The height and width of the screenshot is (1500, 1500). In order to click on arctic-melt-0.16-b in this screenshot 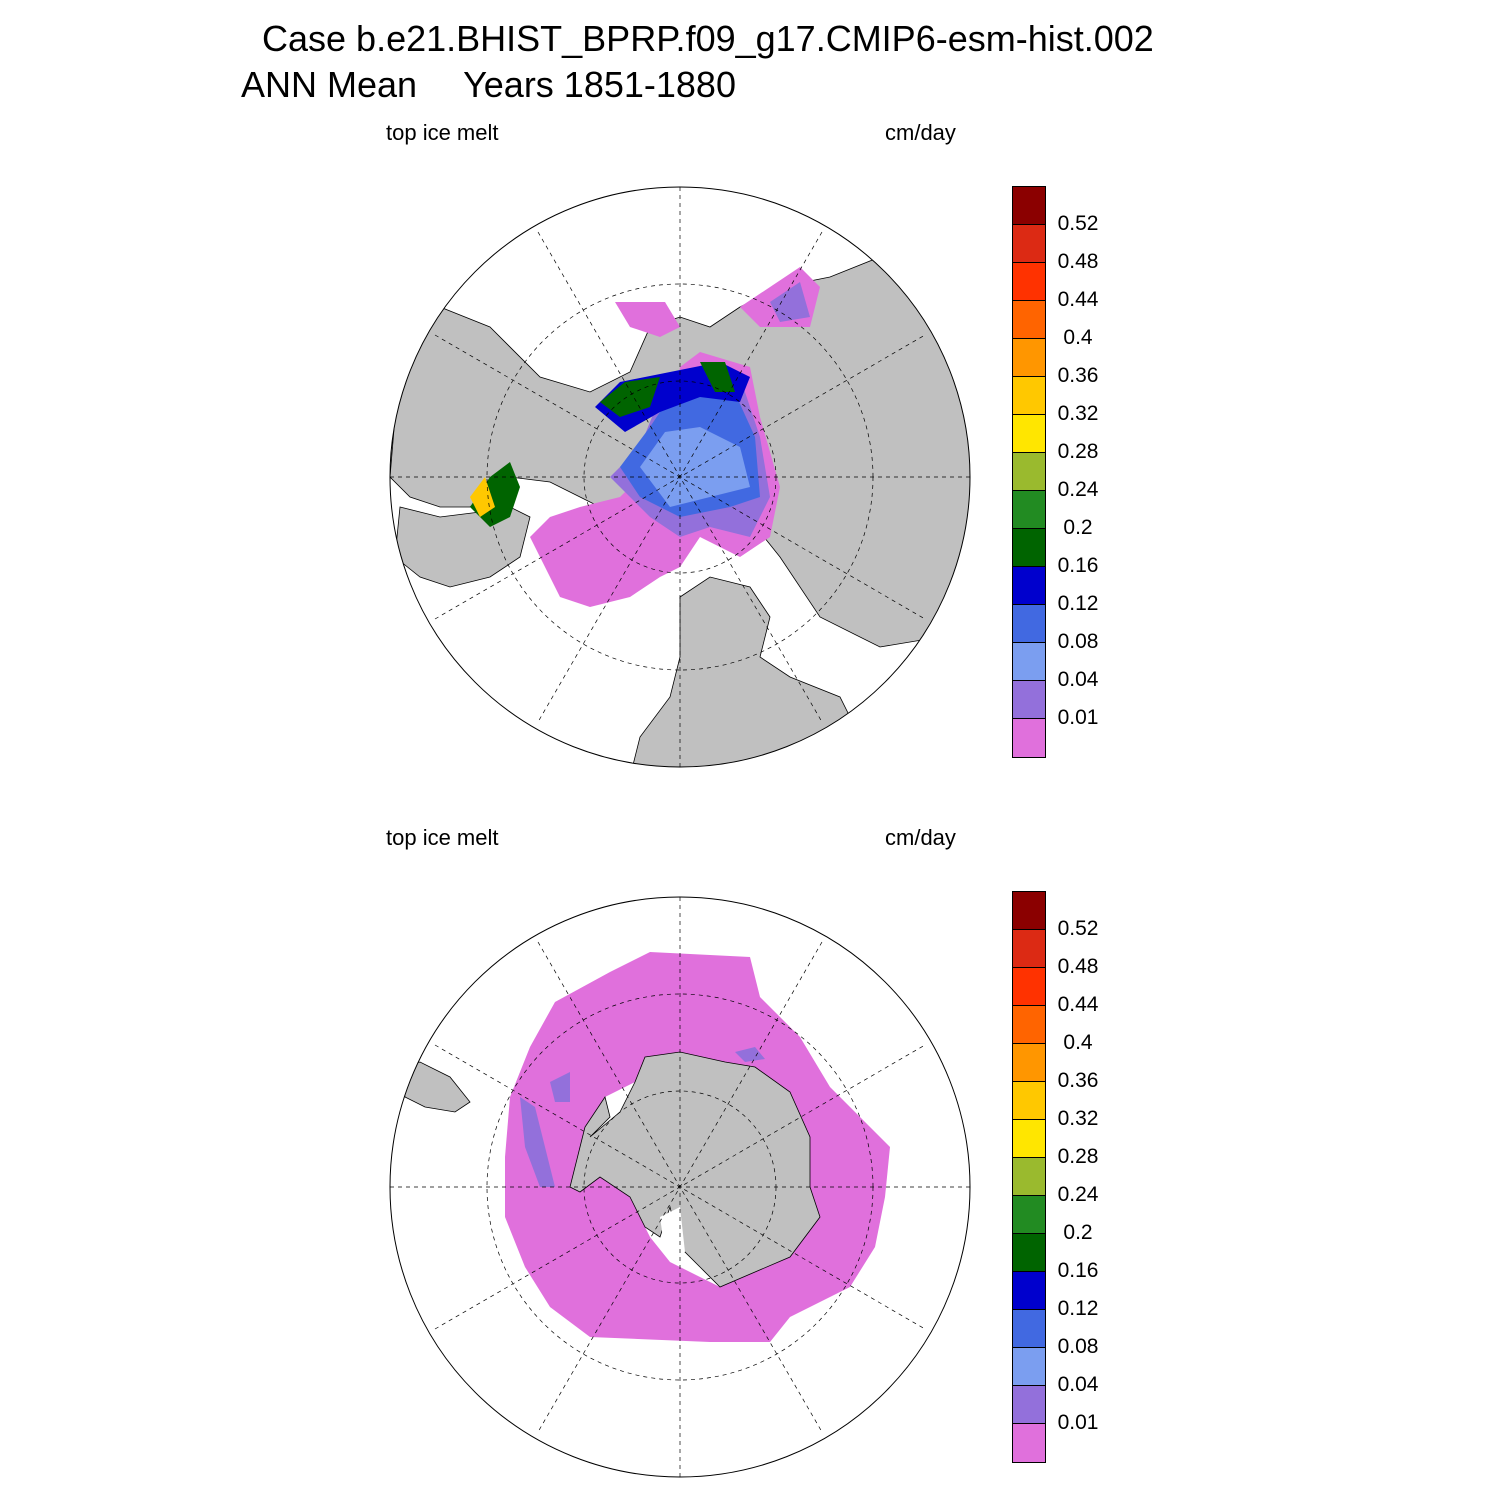, I will do `click(717, 377)`.